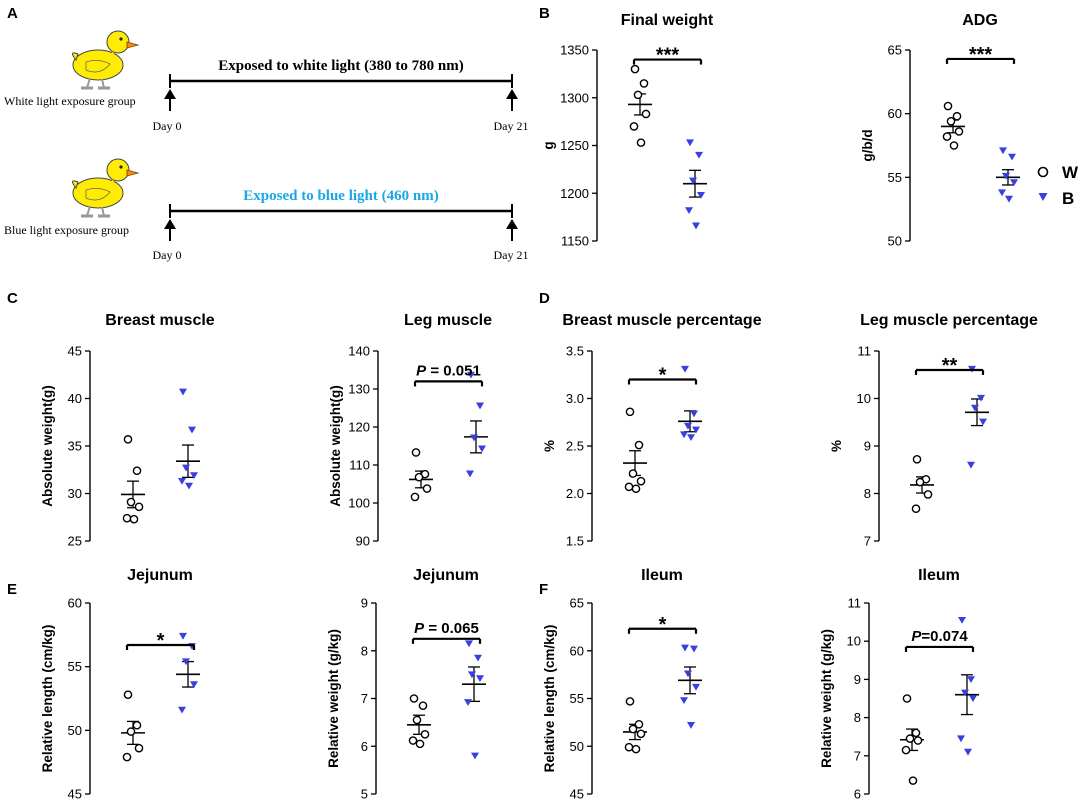 The width and height of the screenshot is (1084, 801). I want to click on y-tick-label: 110, so click(359, 465).